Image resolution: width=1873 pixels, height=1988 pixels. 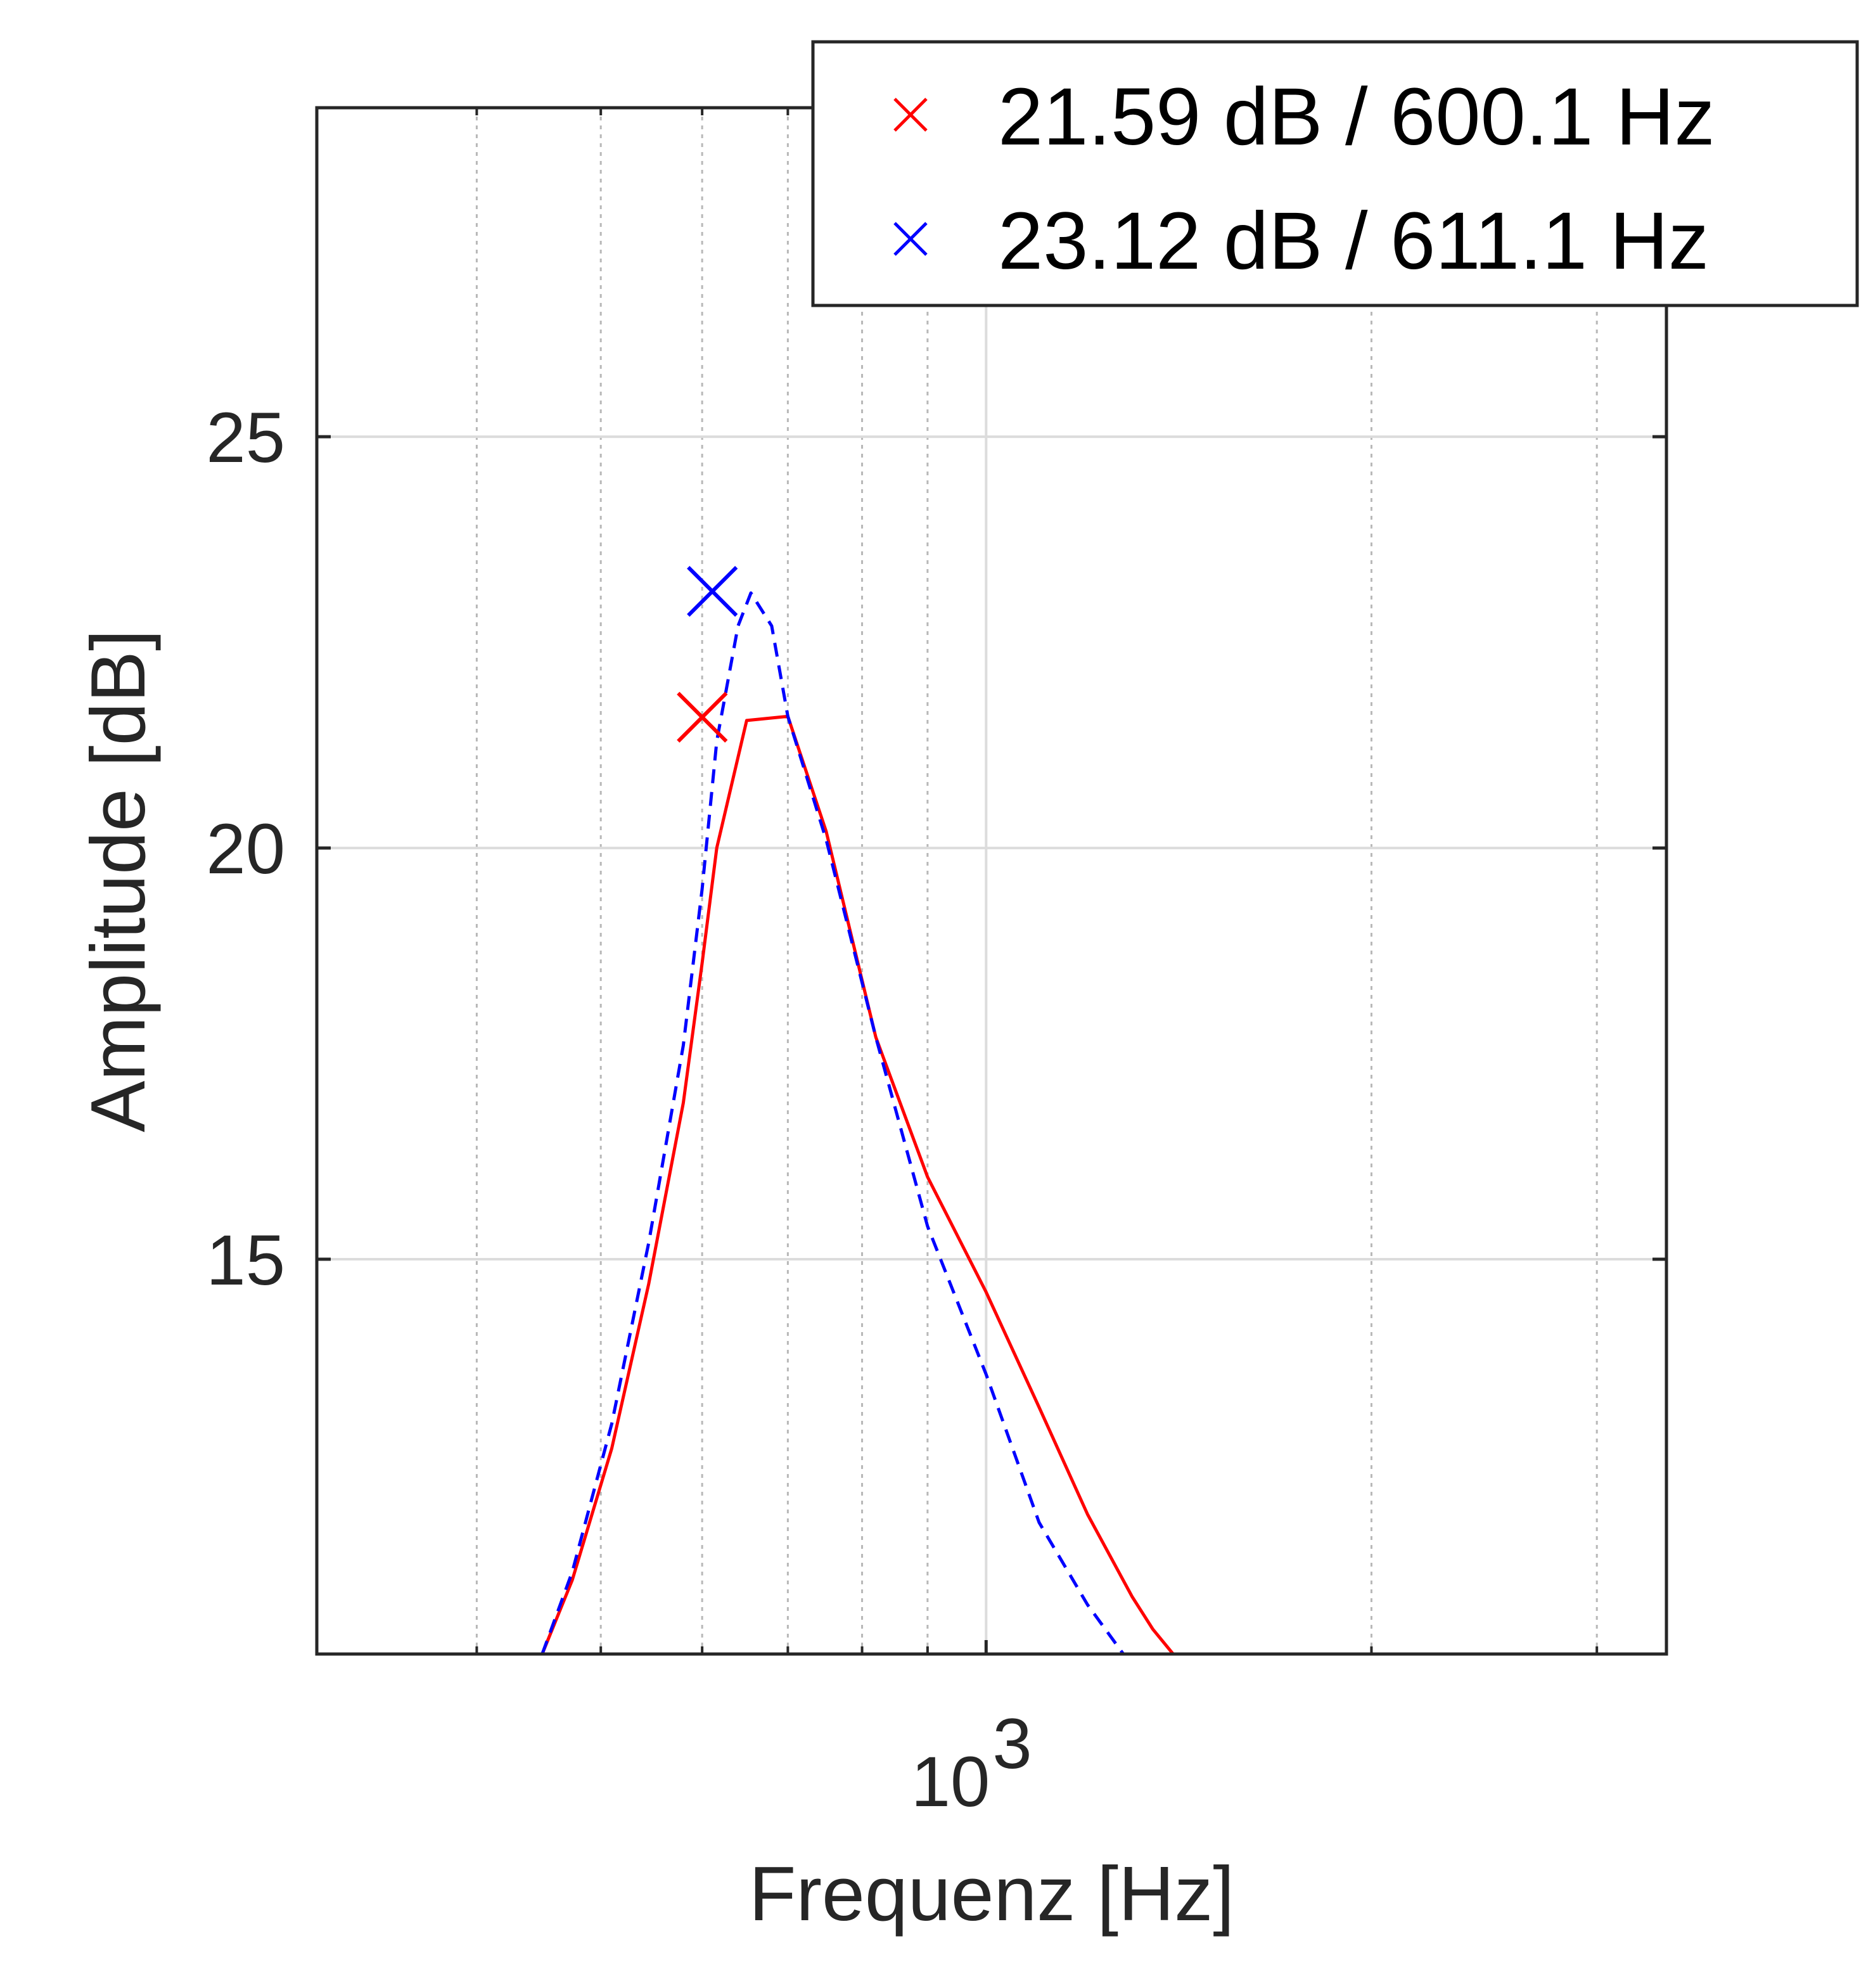 I want to click on peak-marker-red, so click(x=702, y=717).